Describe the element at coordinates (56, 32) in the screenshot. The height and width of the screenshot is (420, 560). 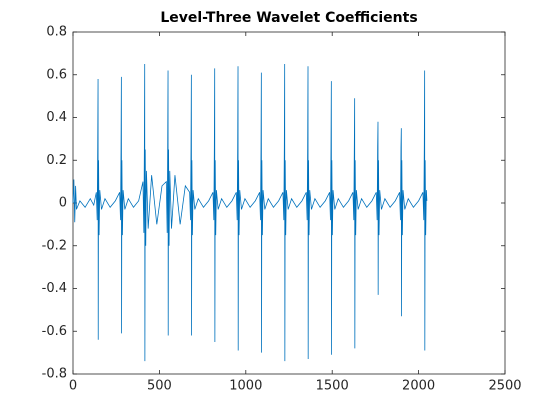
I see `y-tick-label: 0.8` at that location.